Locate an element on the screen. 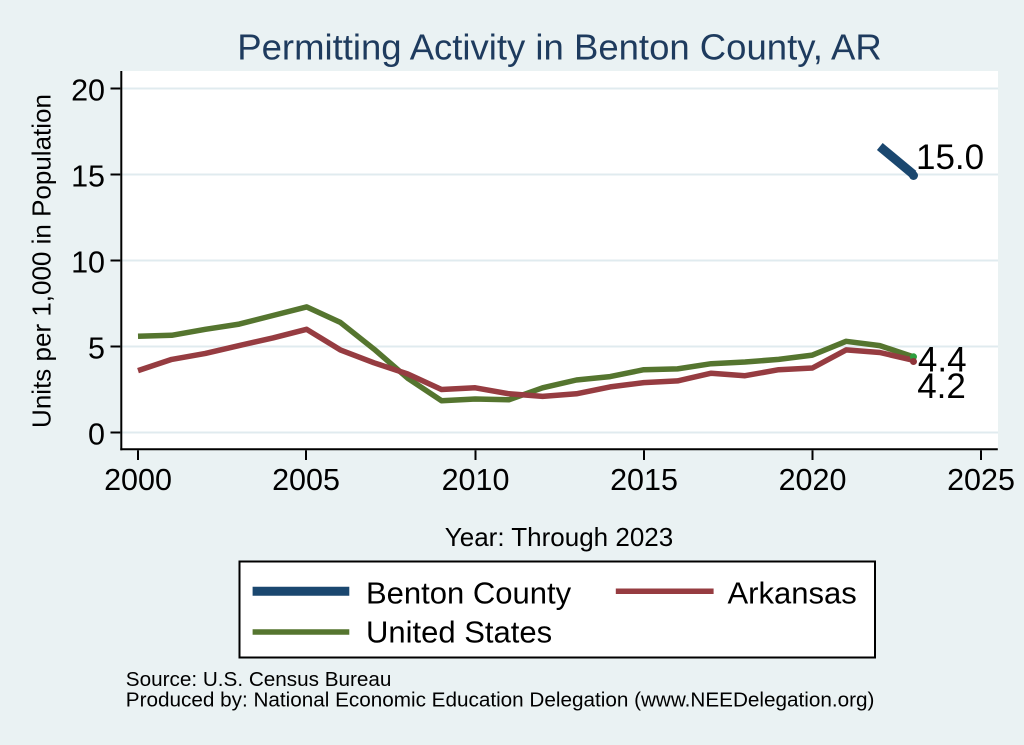 The height and width of the screenshot is (745, 1024). svg-text:Permitting Activity in Benton: Permitting Activity in Benton County, AR is located at coordinates (559, 46).